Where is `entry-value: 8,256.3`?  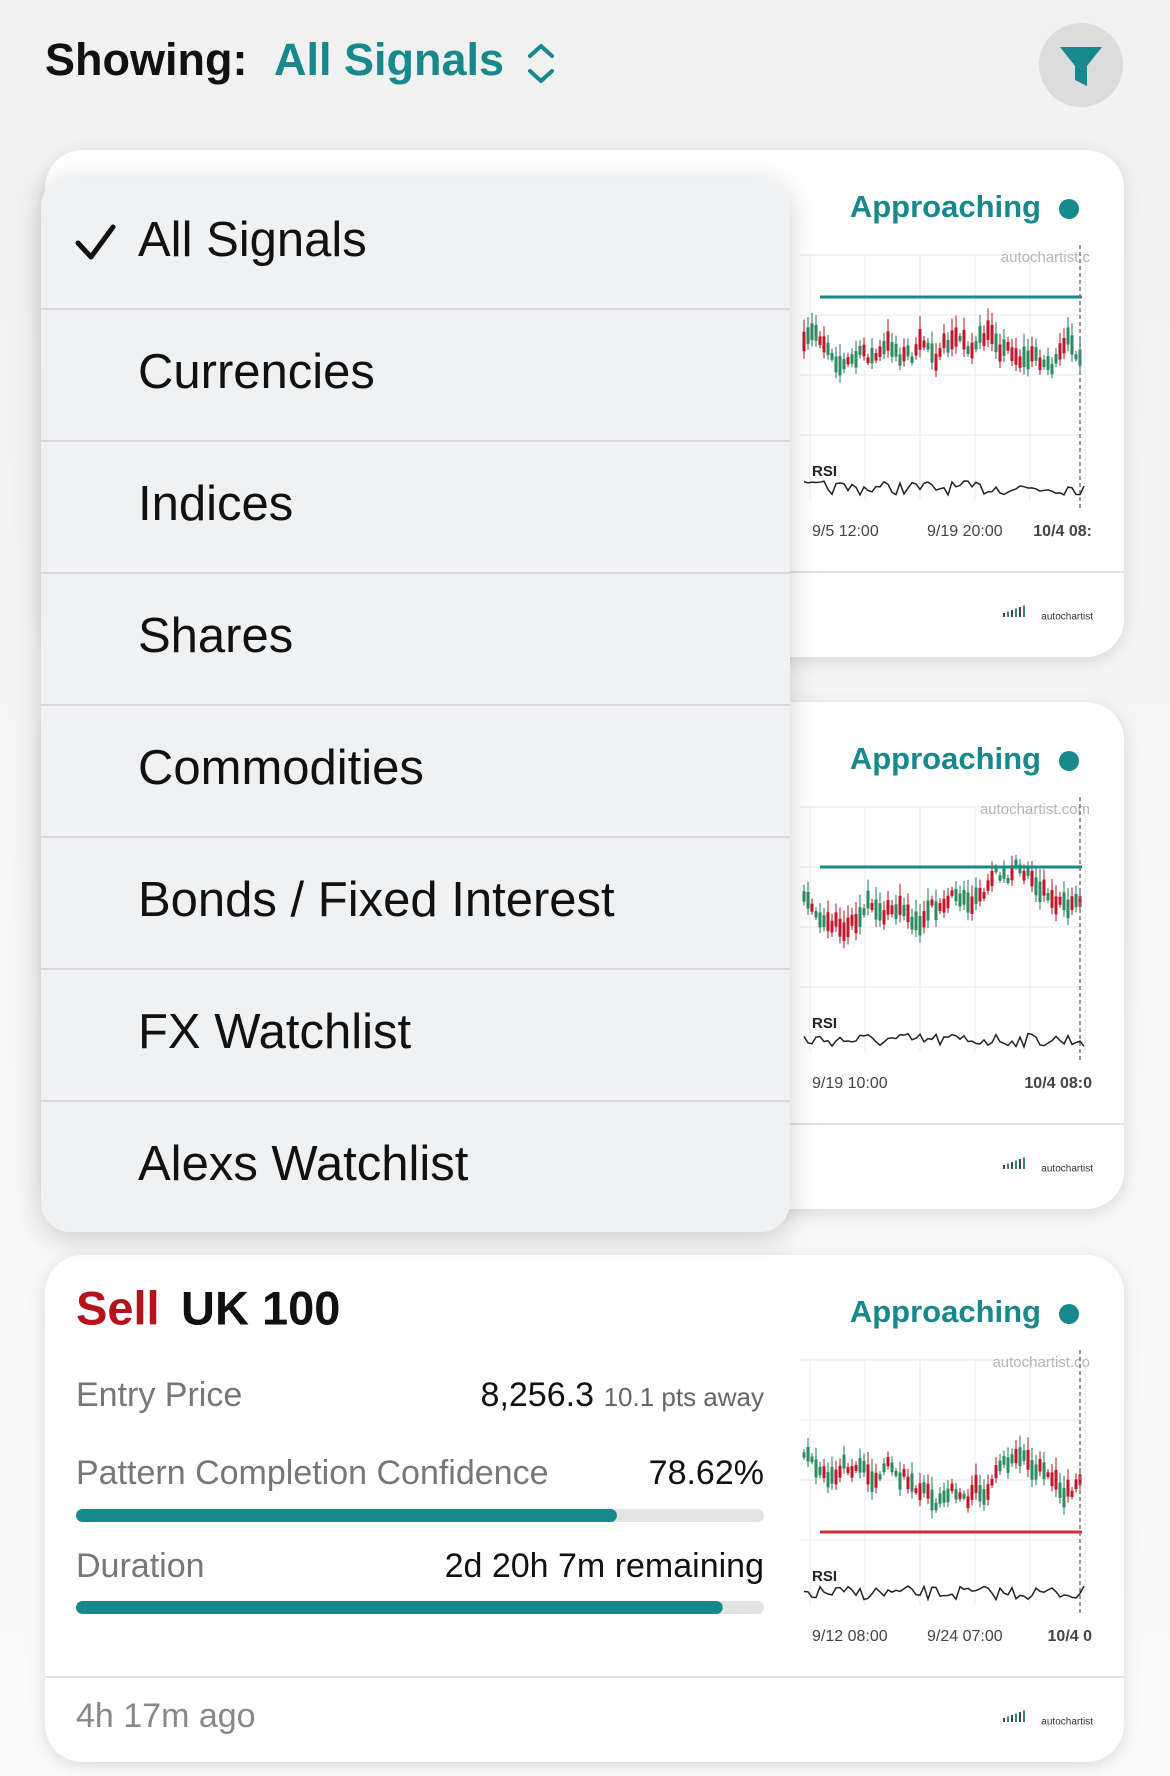 entry-value: 8,256.3 is located at coordinates (537, 1395).